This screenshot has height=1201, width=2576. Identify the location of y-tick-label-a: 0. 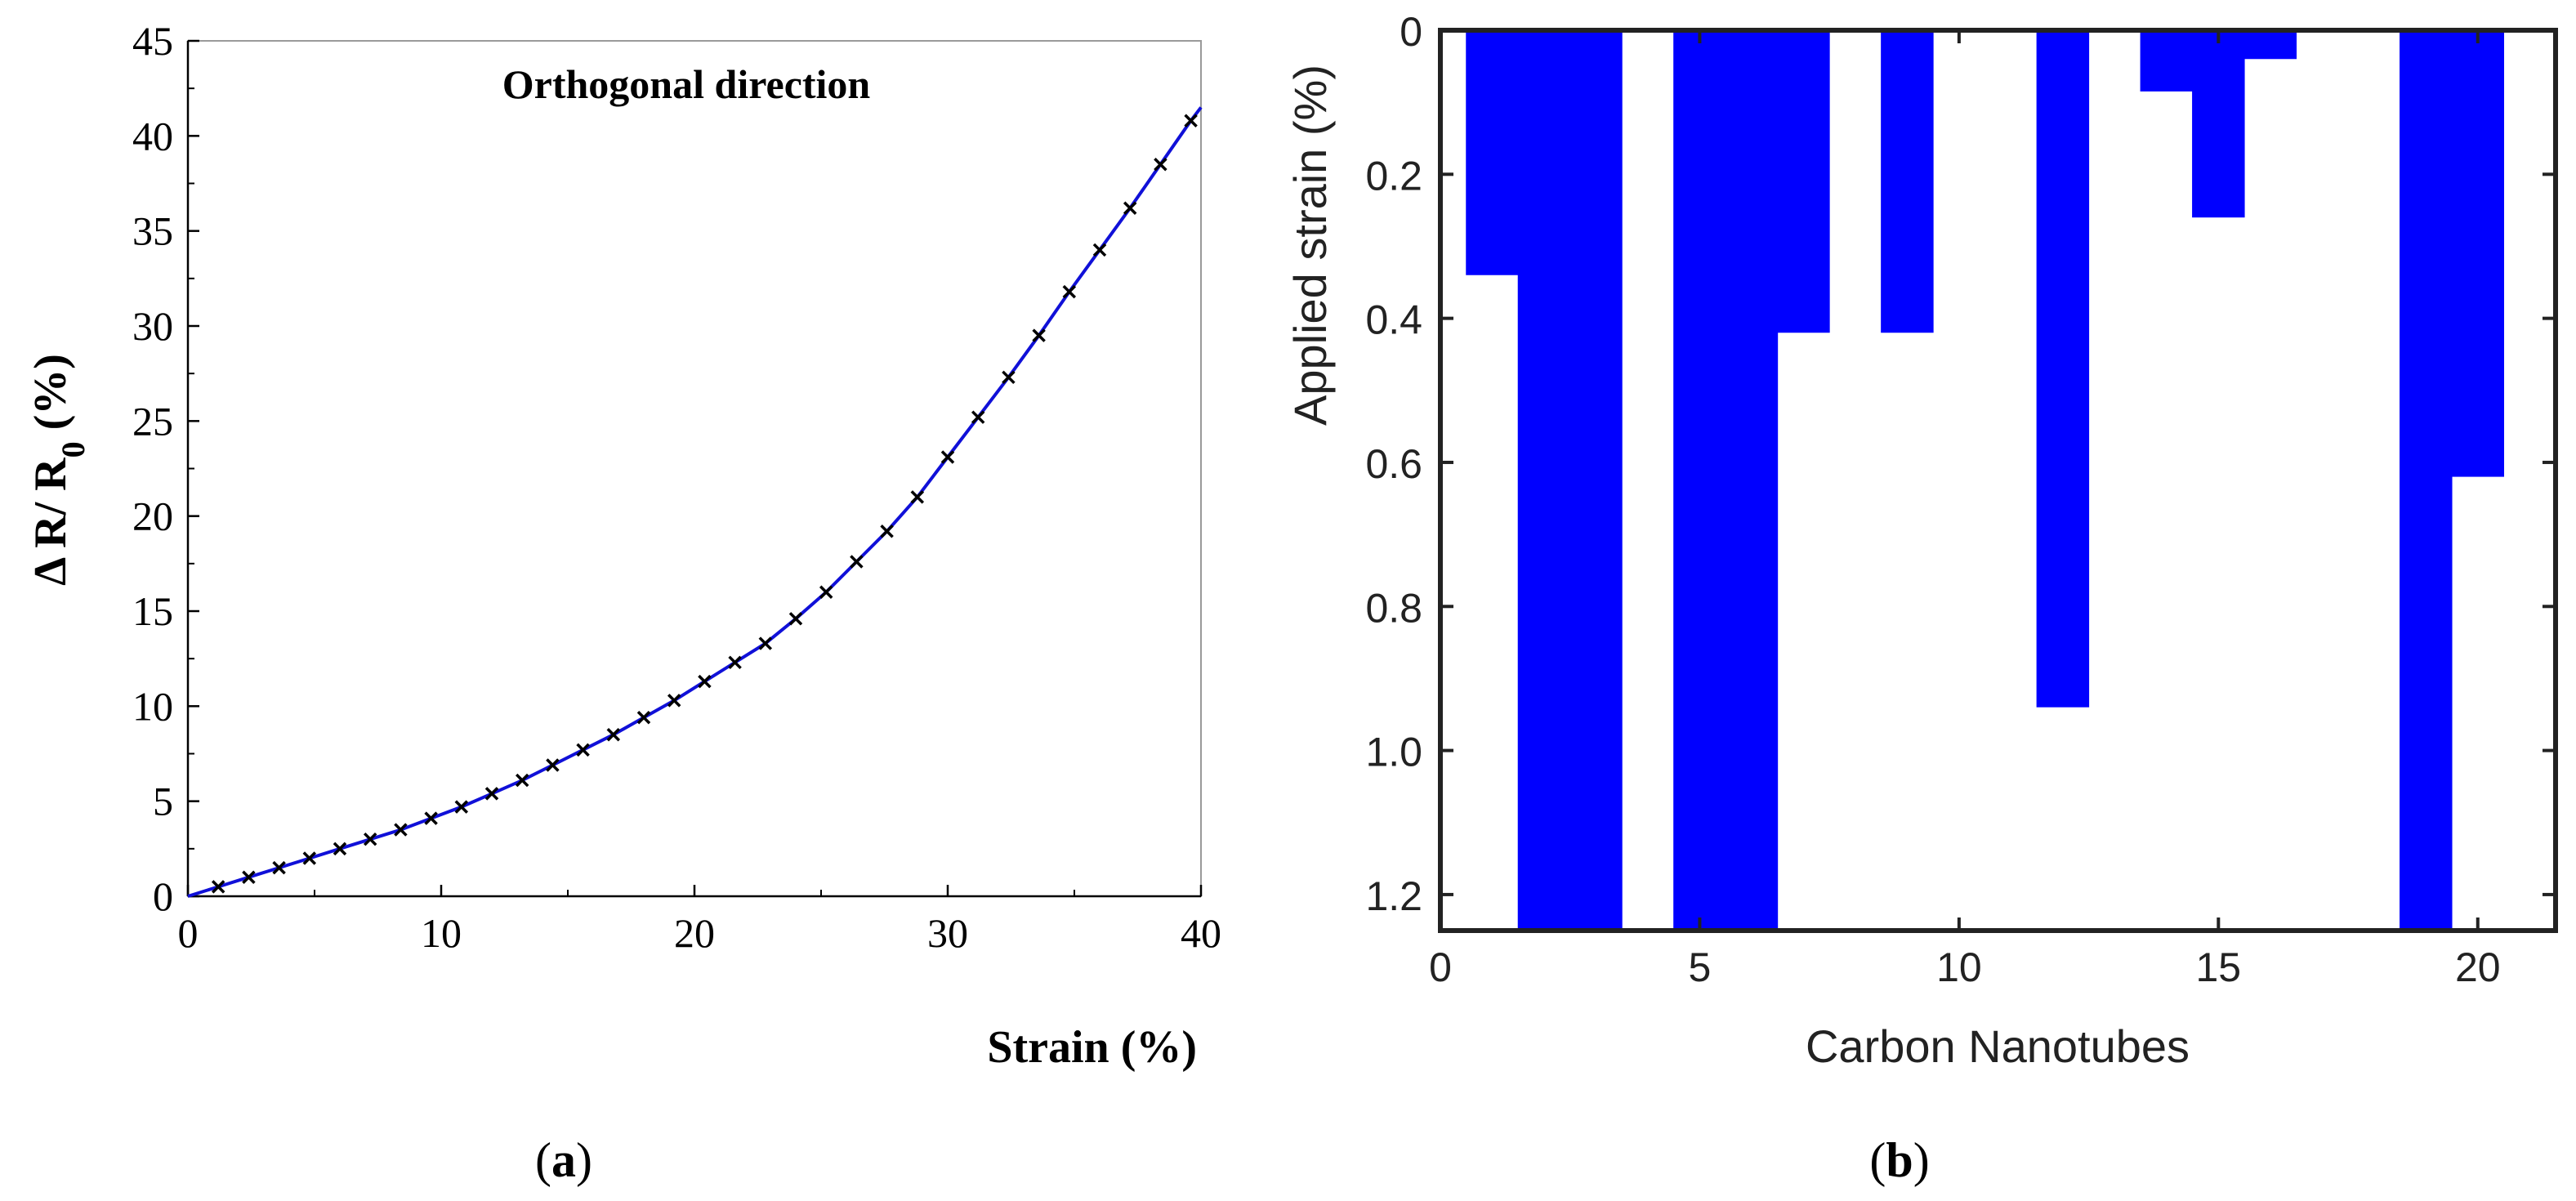
(163, 896).